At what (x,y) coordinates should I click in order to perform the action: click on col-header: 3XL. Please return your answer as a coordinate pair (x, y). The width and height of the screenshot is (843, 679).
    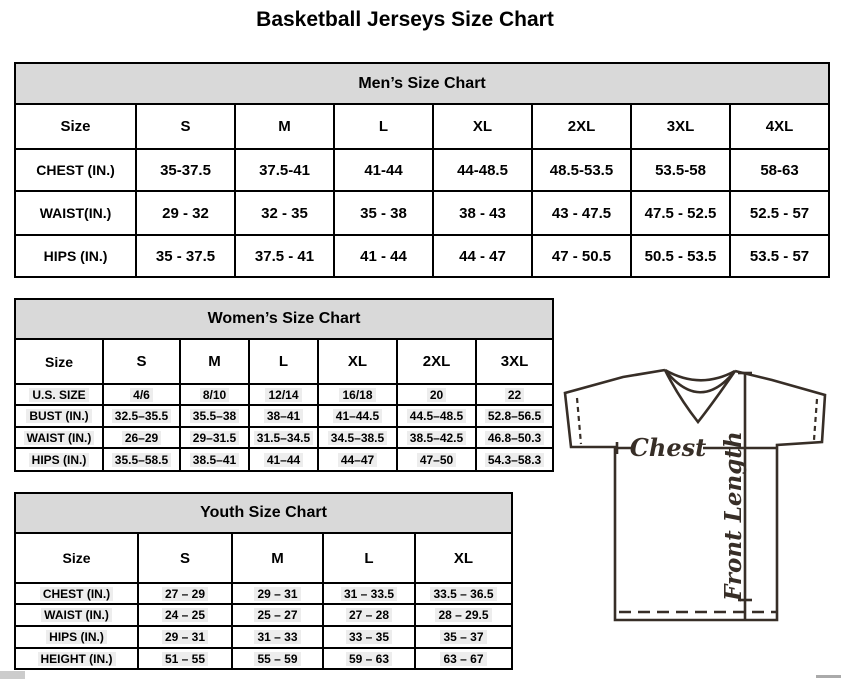
    Looking at the image, I should click on (514, 361).